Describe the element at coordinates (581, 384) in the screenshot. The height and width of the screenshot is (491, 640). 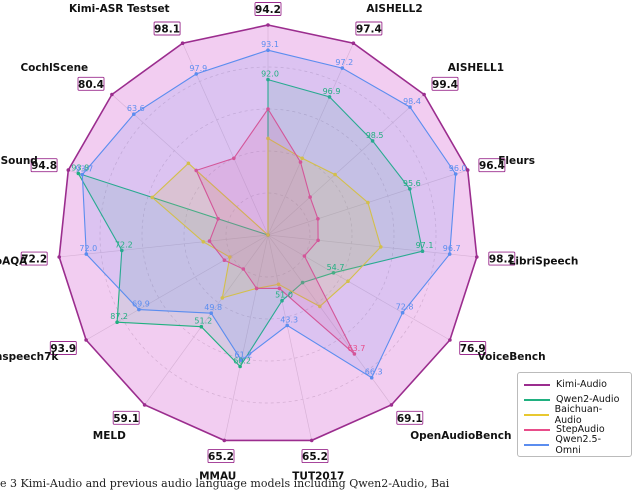
I see `legend-label: Kimi-Audio` at that location.